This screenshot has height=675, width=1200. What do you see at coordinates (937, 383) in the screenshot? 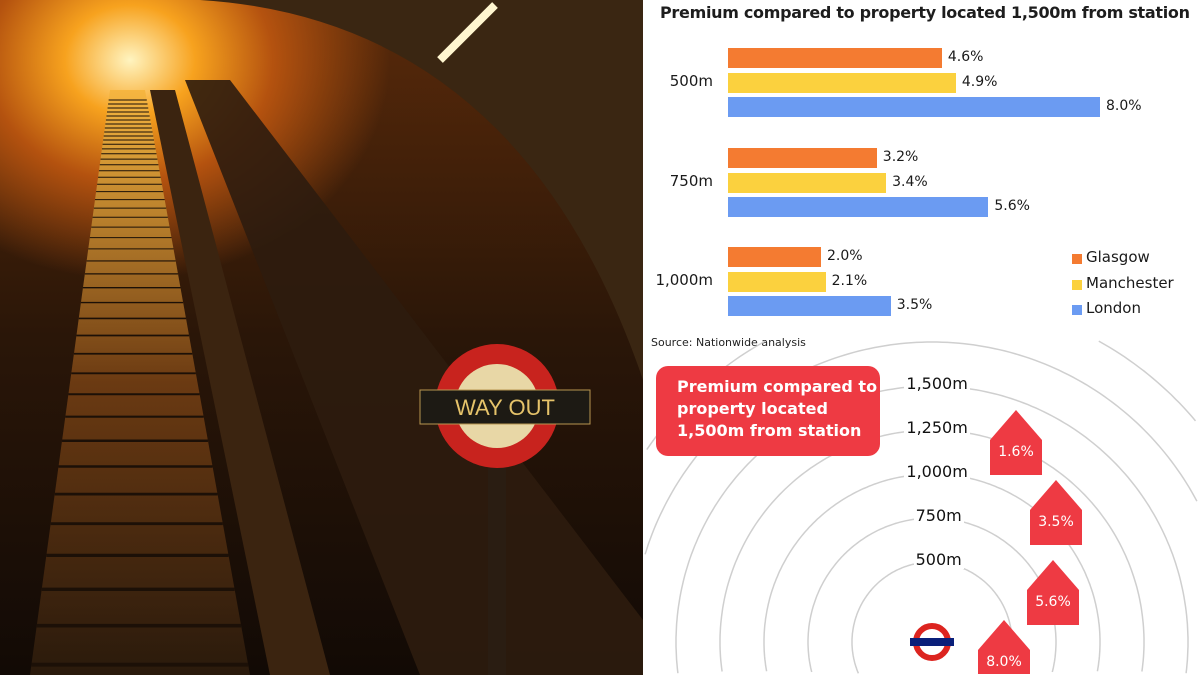
I see `ring-label: 1,500m` at bounding box center [937, 383].